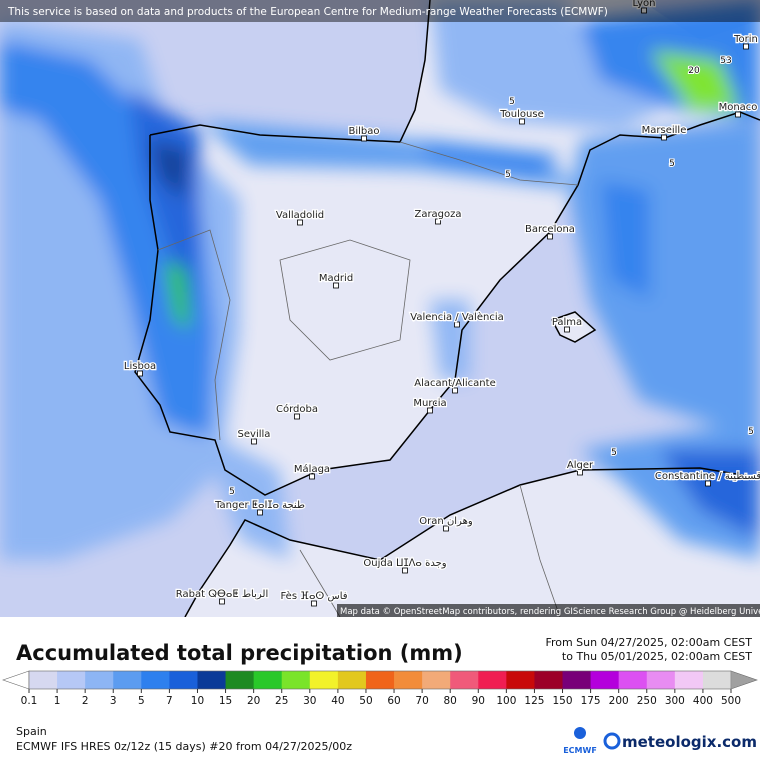  Describe the element at coordinates (85, 701) in the screenshot. I see `legend-tick-label: 2` at that location.